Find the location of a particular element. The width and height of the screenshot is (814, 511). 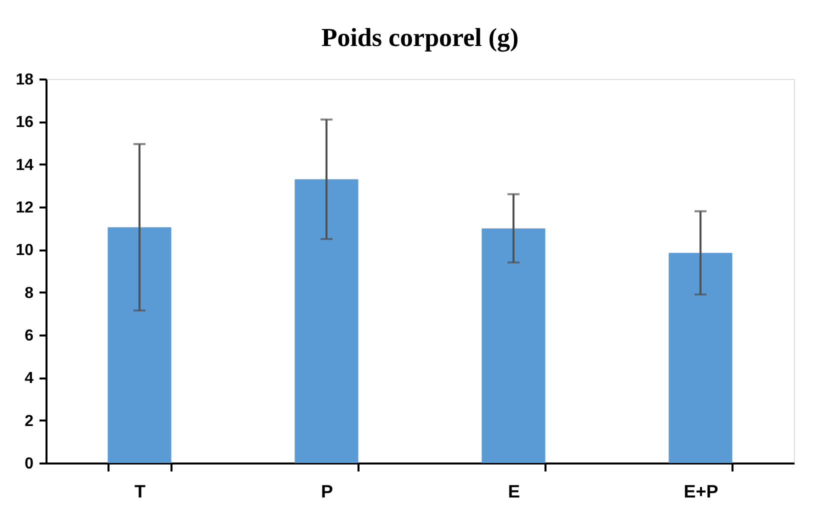

y-tick-label: 14 is located at coordinates (25, 165).